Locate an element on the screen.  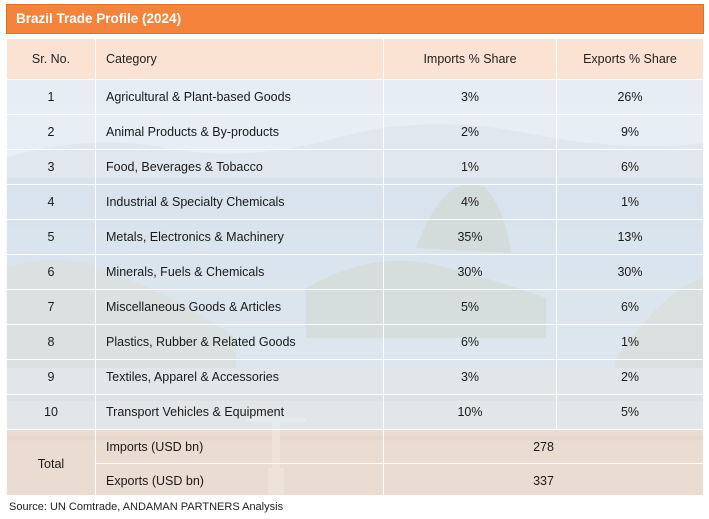
cell-category: Metals, Electronics & Machinery is located at coordinates (239, 237).